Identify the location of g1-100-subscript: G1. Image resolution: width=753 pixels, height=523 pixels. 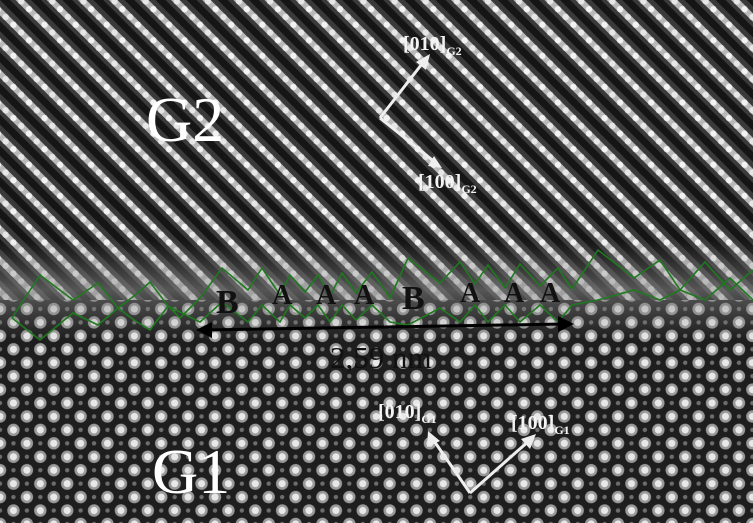
(562, 430).